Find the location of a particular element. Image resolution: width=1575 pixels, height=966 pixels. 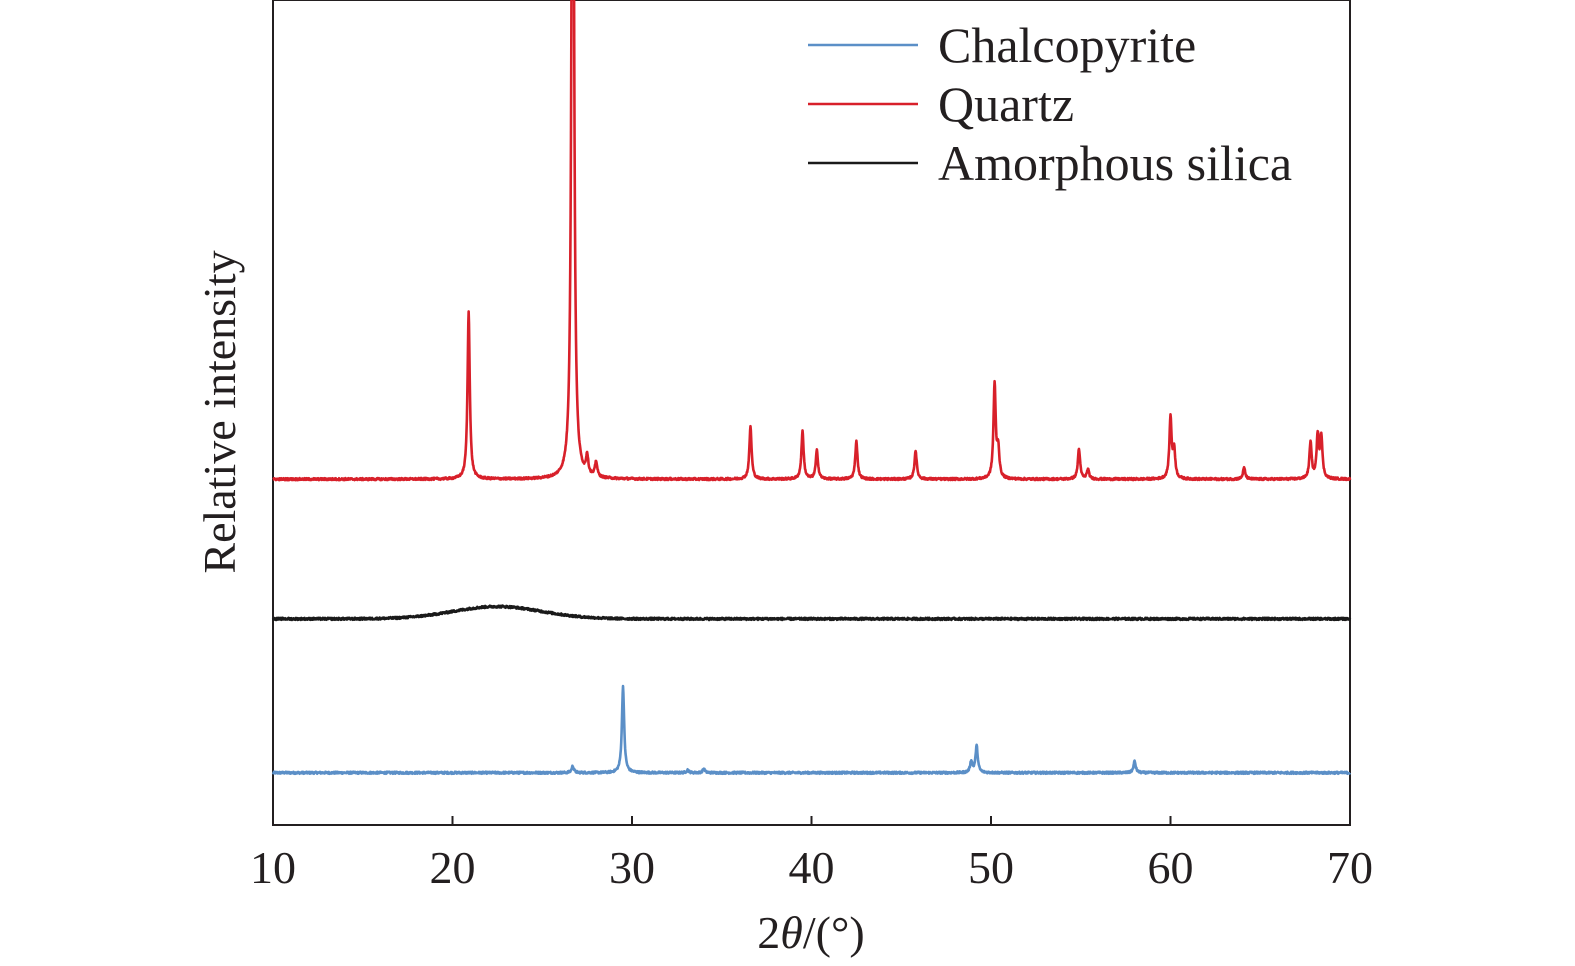

legend-label-quartz: Quartz is located at coordinates (1006, 104).